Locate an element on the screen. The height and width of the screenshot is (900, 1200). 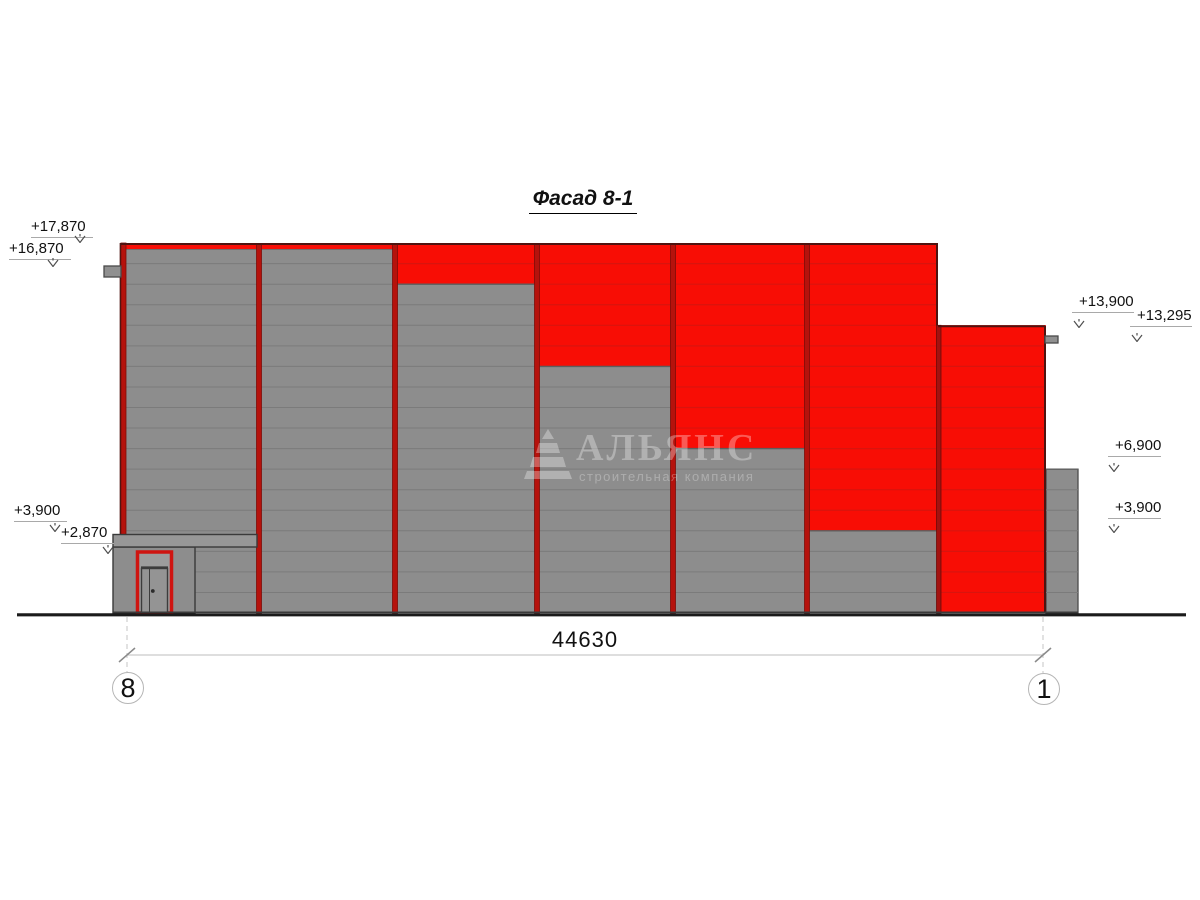
drawing-title-text: Фасад 8-1 is located at coordinates (583, 200).